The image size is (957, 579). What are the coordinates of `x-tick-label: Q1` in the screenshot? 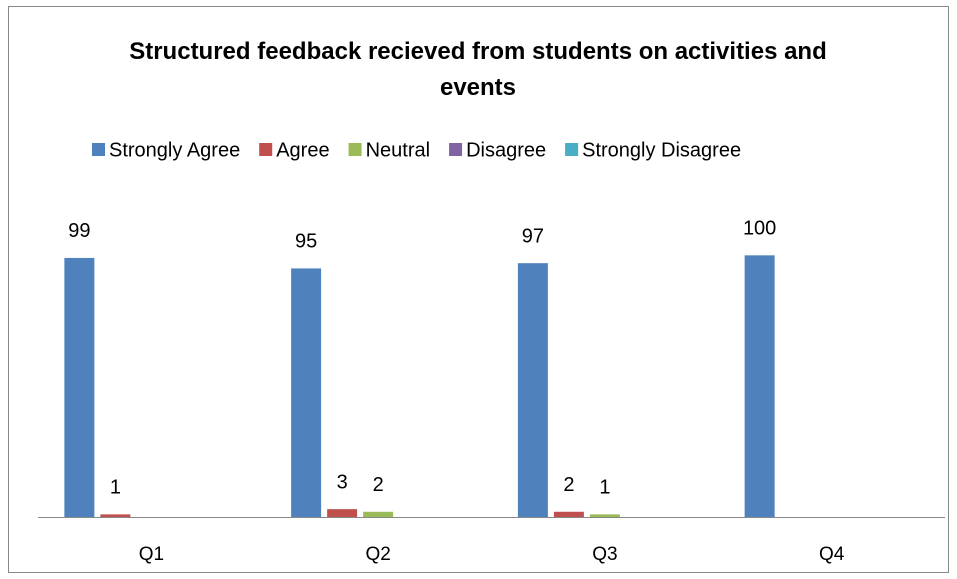 It's located at (151, 554).